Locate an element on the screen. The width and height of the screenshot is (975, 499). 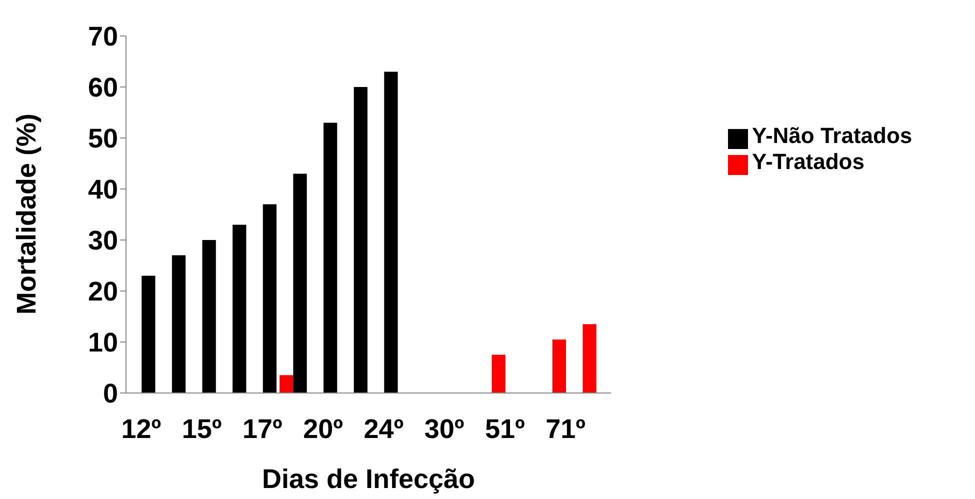
y-tick-label: 50 is located at coordinates (103, 139).